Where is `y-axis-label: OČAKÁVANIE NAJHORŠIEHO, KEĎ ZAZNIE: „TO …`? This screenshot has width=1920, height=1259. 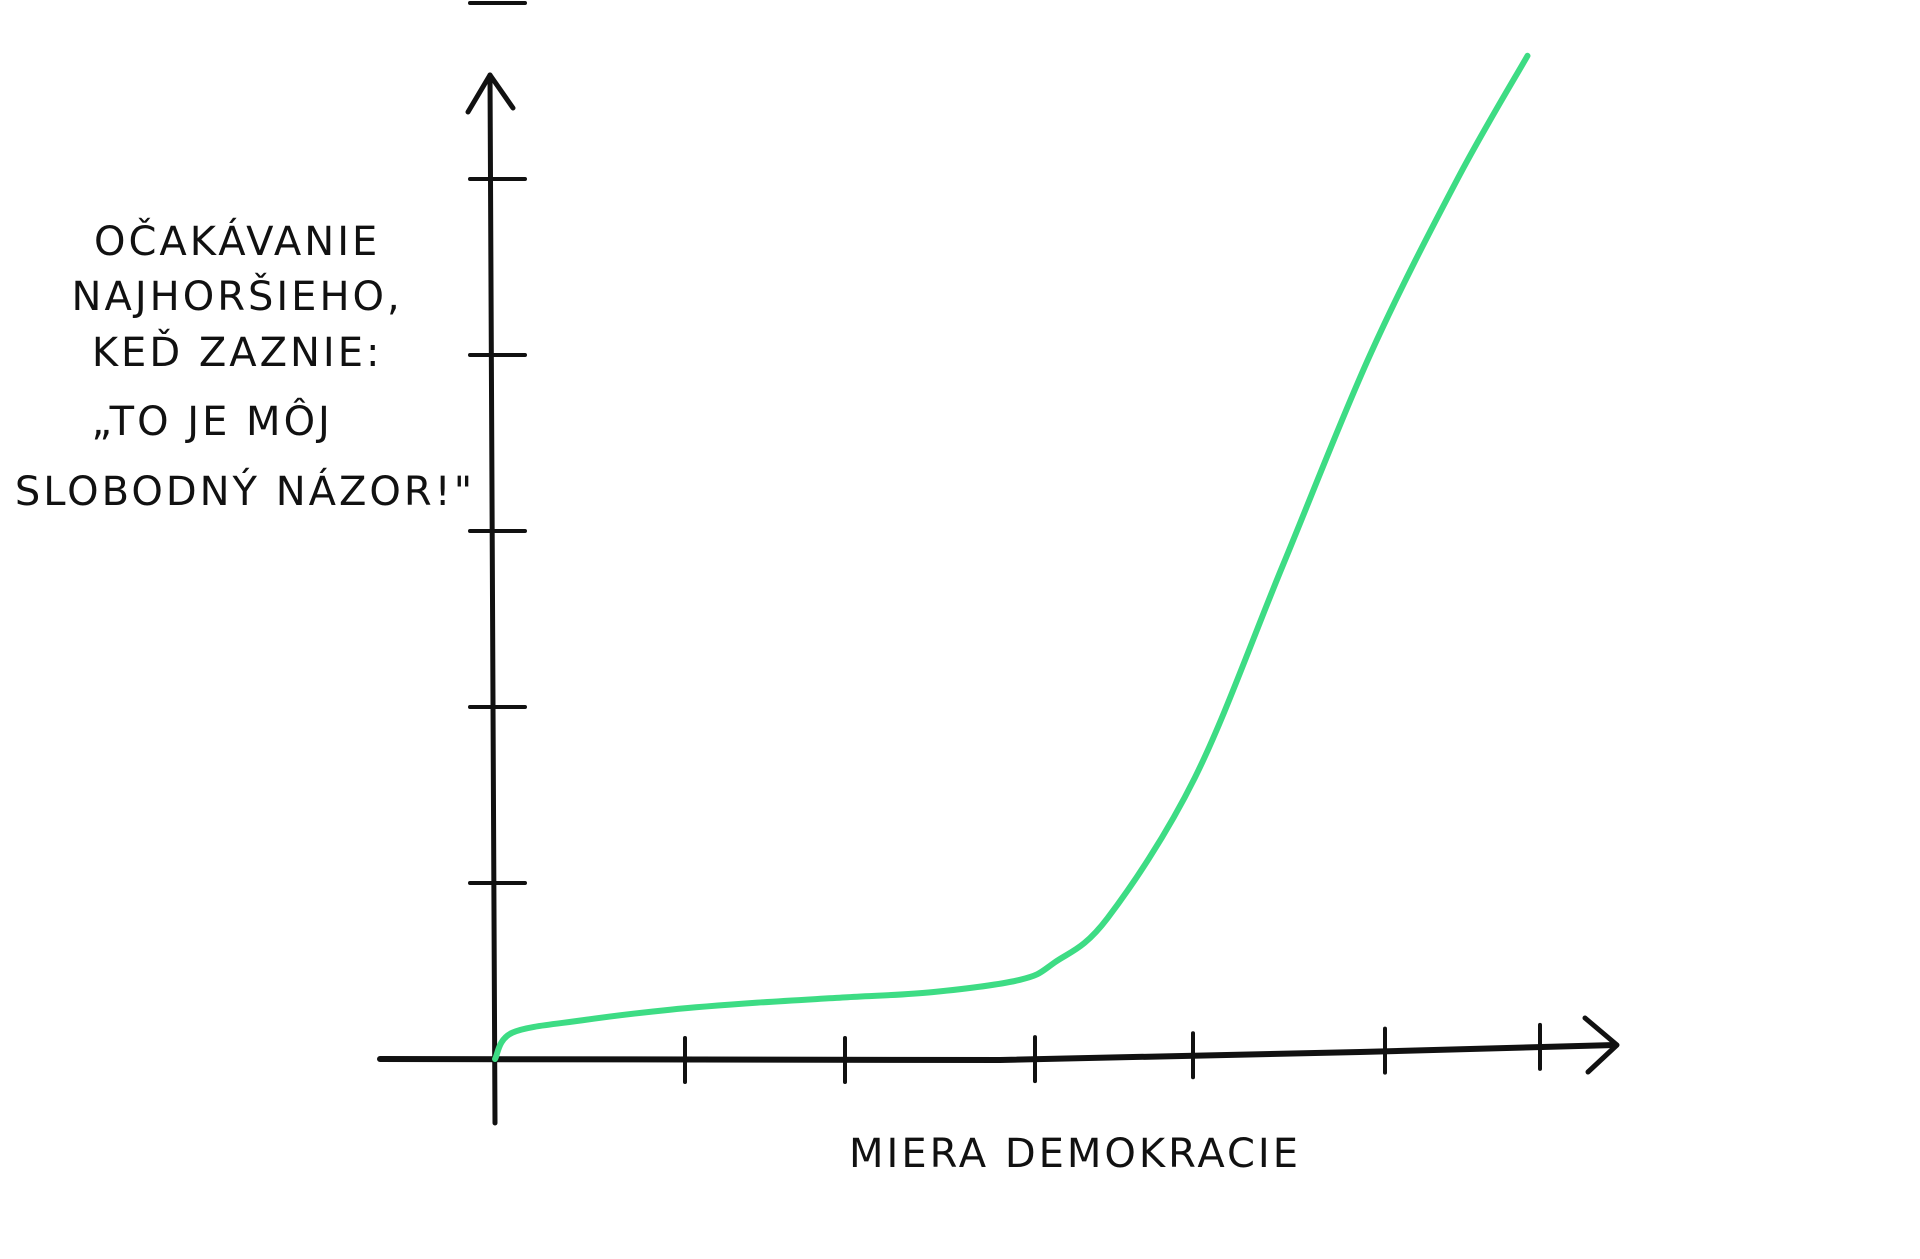
y-axis-label: OČAKÁVANIE NAJHORŠIEHO, KEĎ ZAZNIE: „TO … is located at coordinates (245, 366).